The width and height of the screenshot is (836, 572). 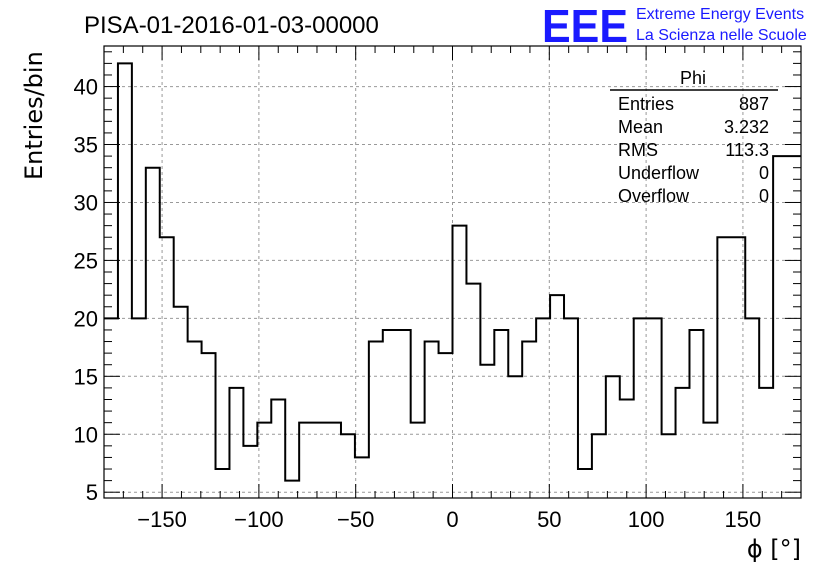 What do you see at coordinates (646, 104) in the screenshot?
I see `stats-row-label: Entries` at bounding box center [646, 104].